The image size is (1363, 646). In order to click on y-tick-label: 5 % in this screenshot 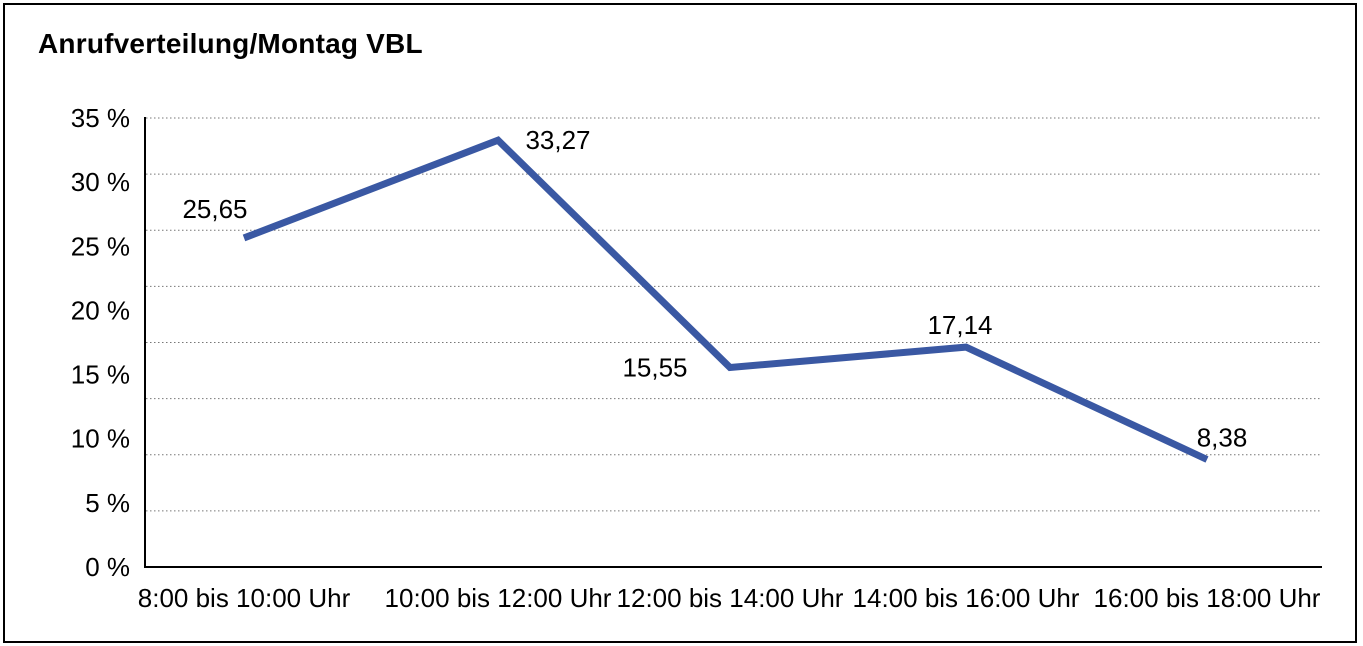, I will do `click(107, 503)`.